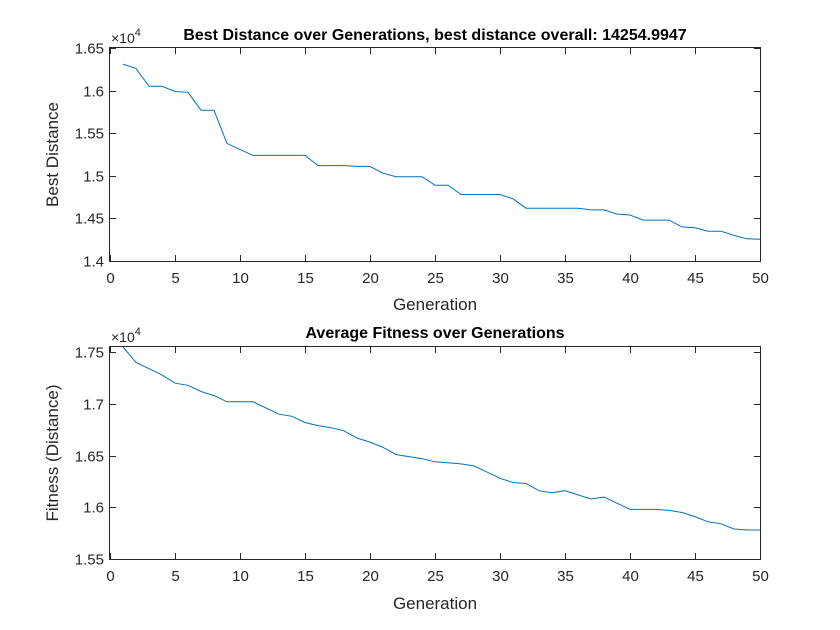  What do you see at coordinates (126, 335) in the screenshot?
I see `y-exponent-label-2: ×10⁴` at bounding box center [126, 335].